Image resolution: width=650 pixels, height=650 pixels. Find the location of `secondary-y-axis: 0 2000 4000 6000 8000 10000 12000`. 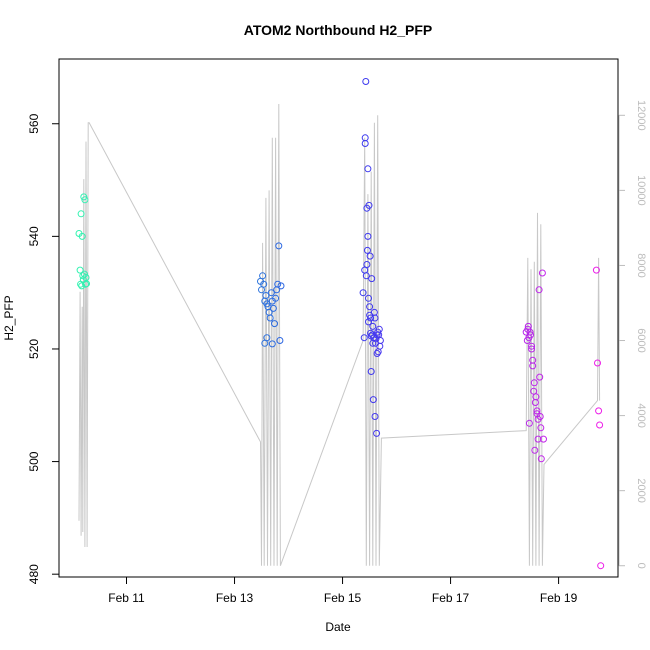

secondary-y-axis: 0 2000 4000 6000 8000 10000 12000 is located at coordinates (632, 334).